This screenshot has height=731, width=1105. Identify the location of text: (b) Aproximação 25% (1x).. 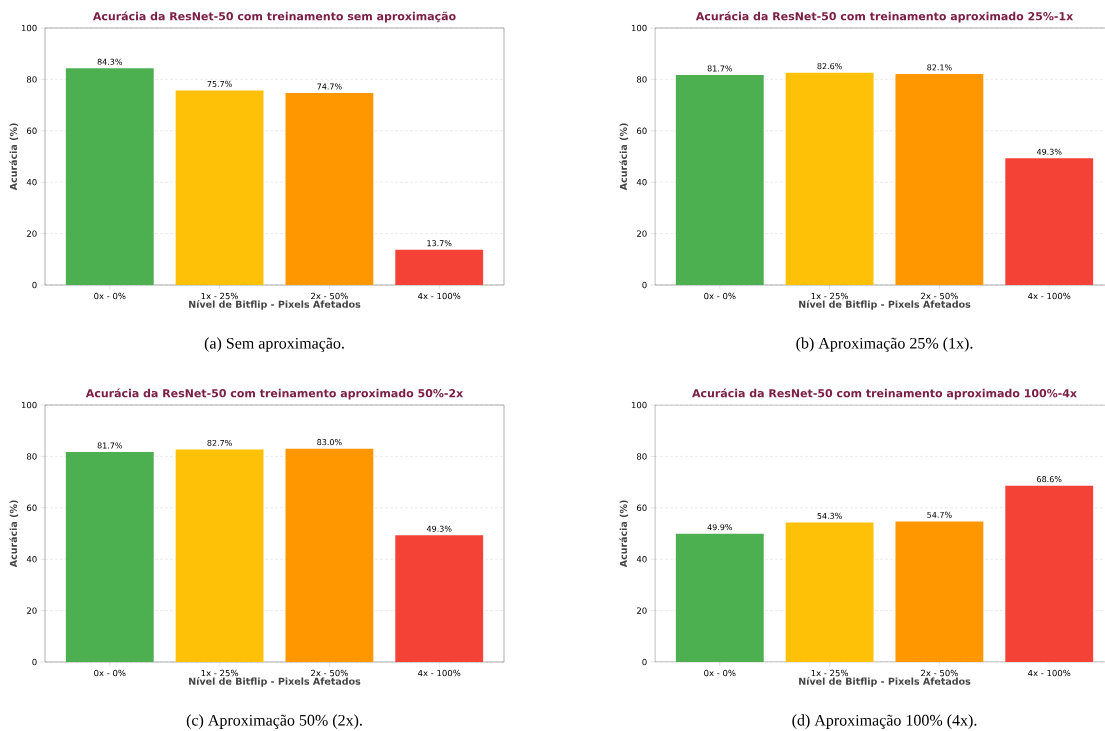
(884, 344).